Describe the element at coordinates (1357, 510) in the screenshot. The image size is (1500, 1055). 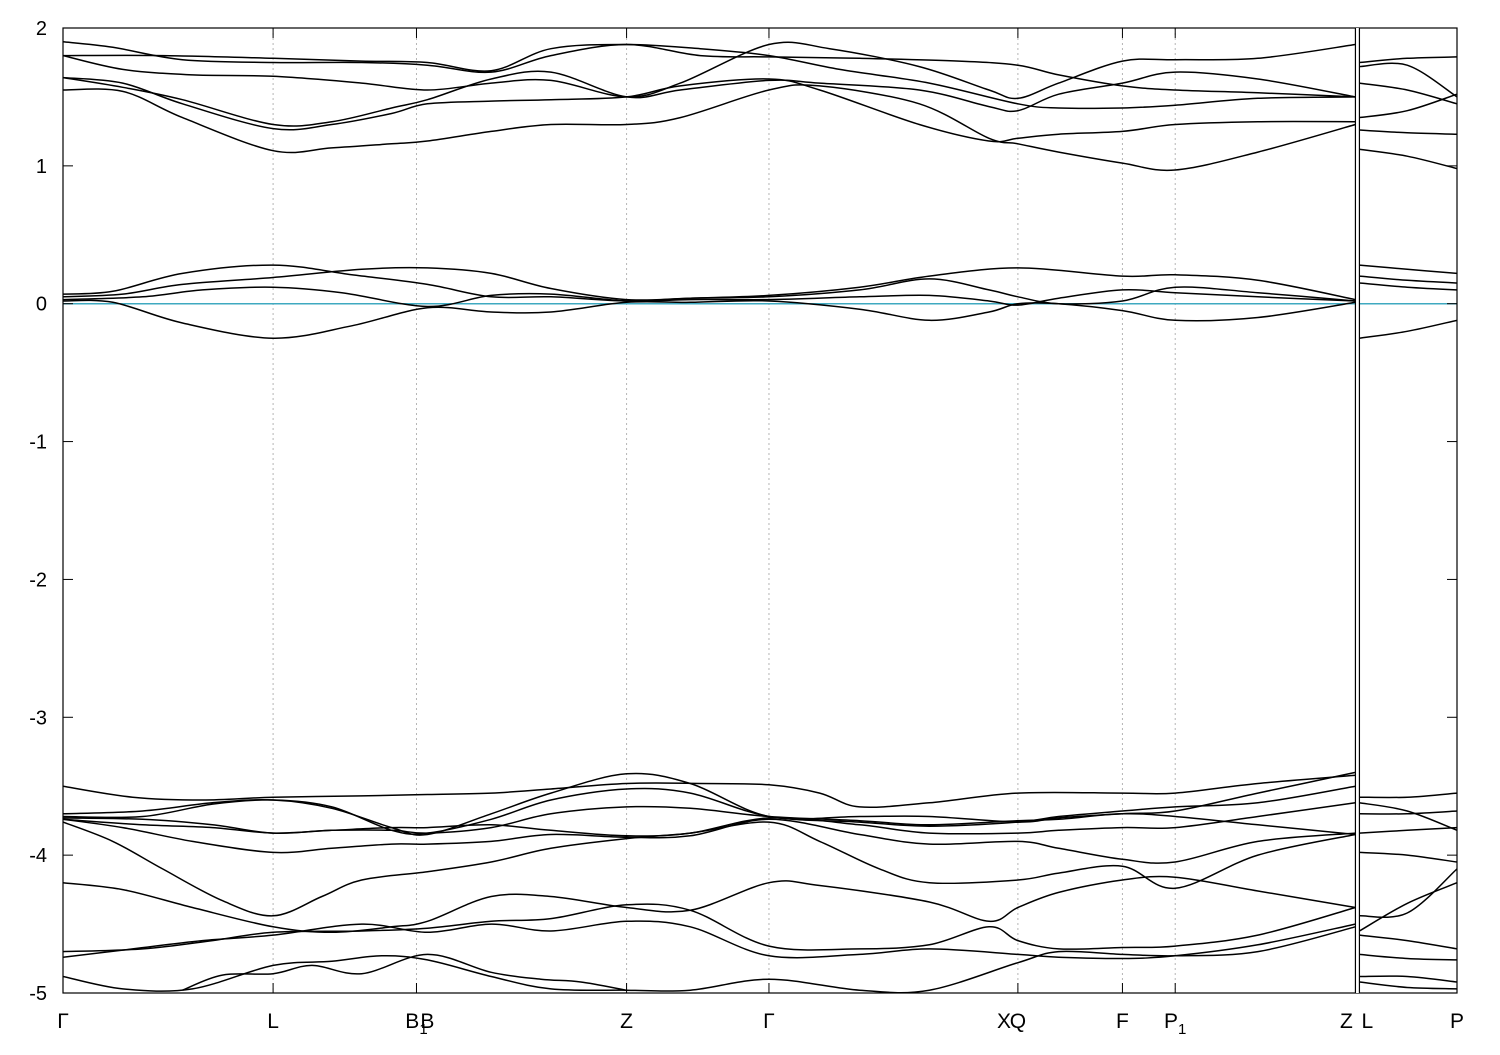
I see `segment-gap` at that location.